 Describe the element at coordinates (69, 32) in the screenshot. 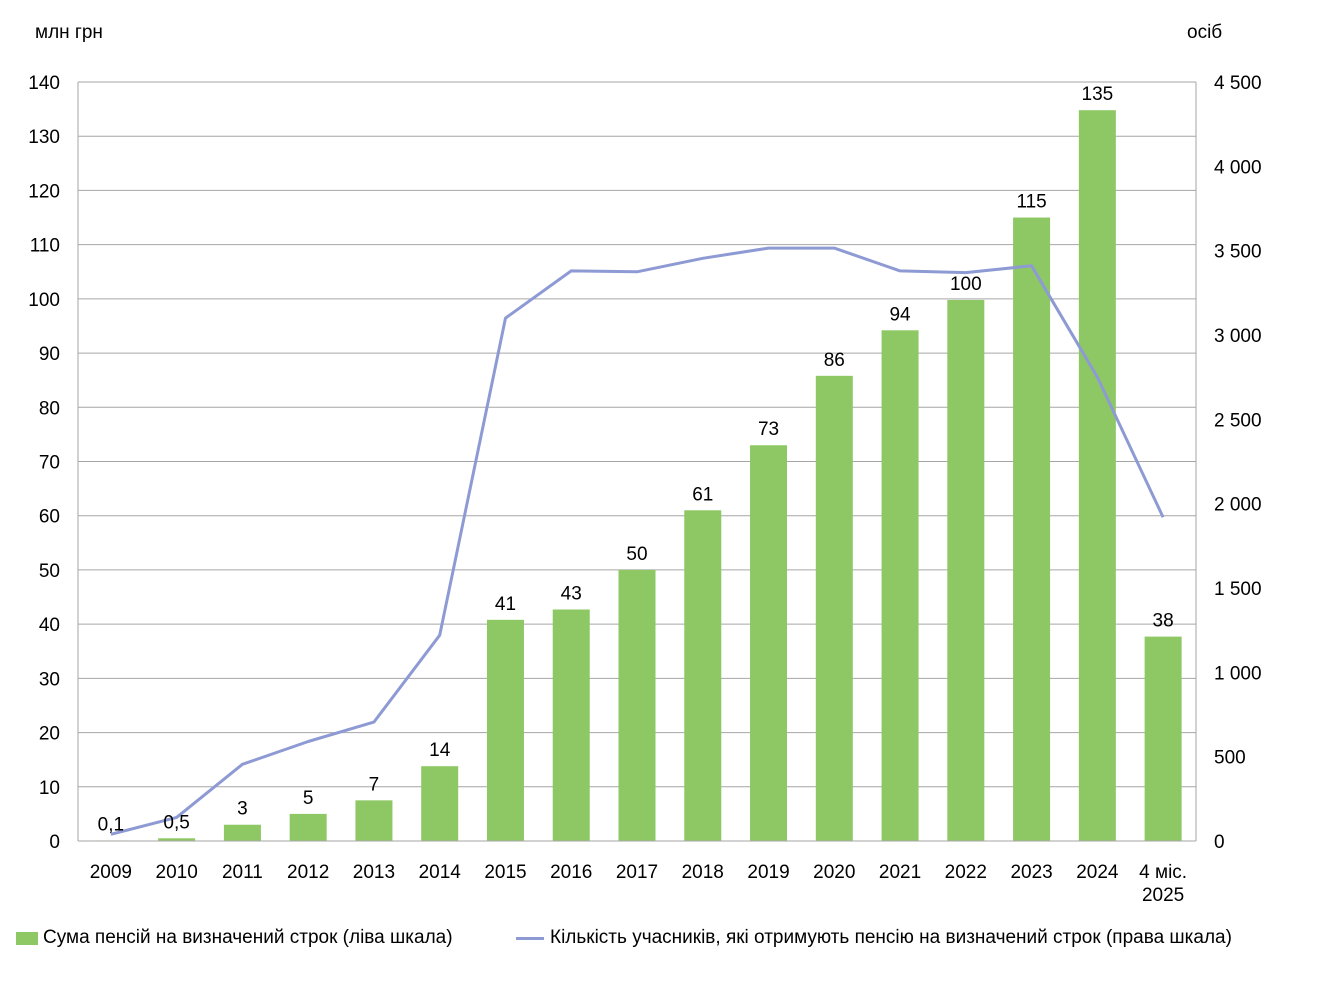

I see `left-axis-unit: млн грн` at that location.